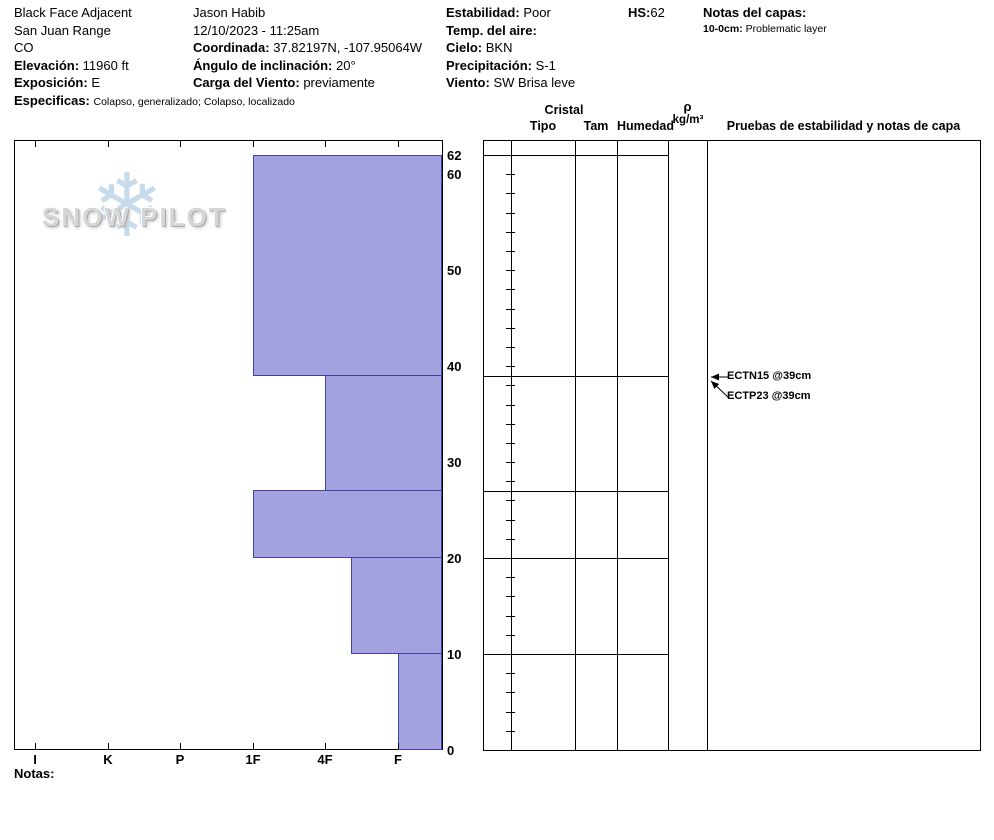 The image size is (994, 840). I want to click on site-name: Black Face Adjacent, so click(73, 12).